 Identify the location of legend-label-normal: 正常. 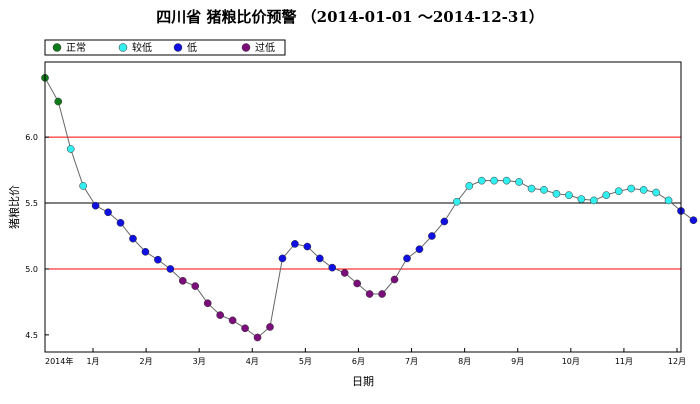
(76, 47).